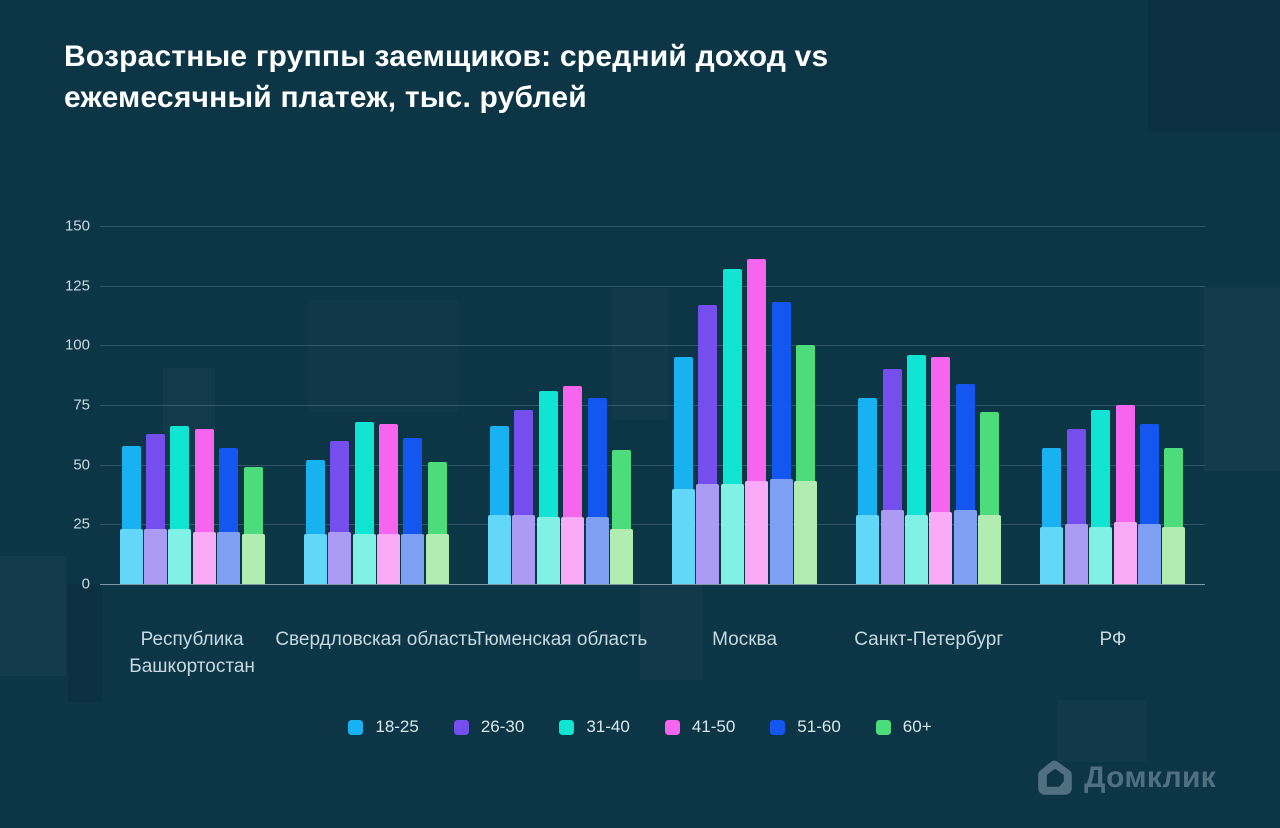 The image size is (1280, 828). Describe the element at coordinates (819, 726) in the screenshot. I see `legend-label: 51-60` at that location.